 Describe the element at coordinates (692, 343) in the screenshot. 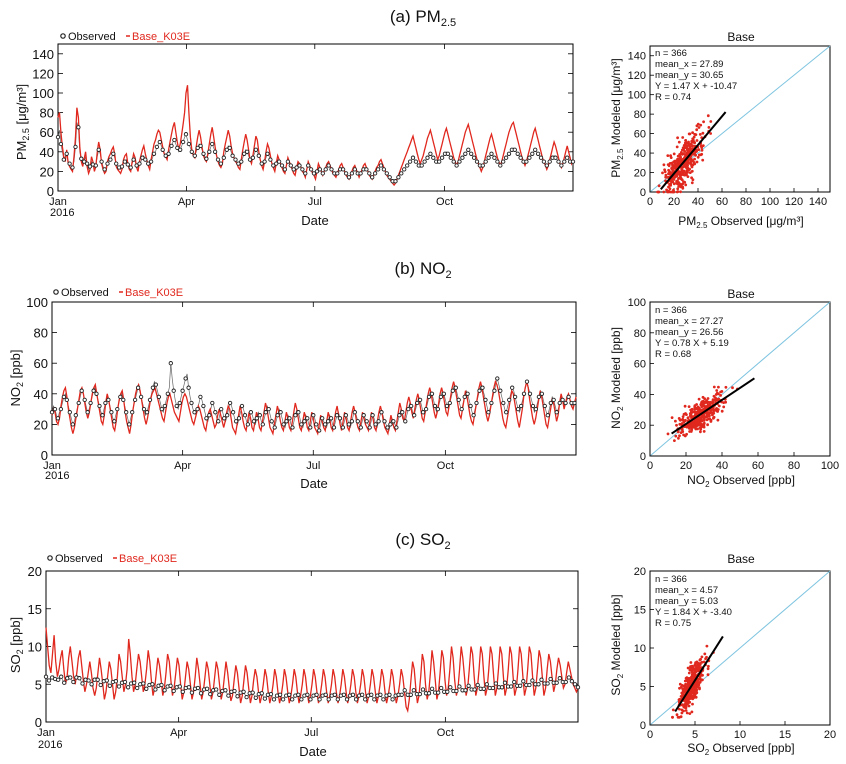

I see `stat-regression: Y = 0.78 X + 5.19` at that location.